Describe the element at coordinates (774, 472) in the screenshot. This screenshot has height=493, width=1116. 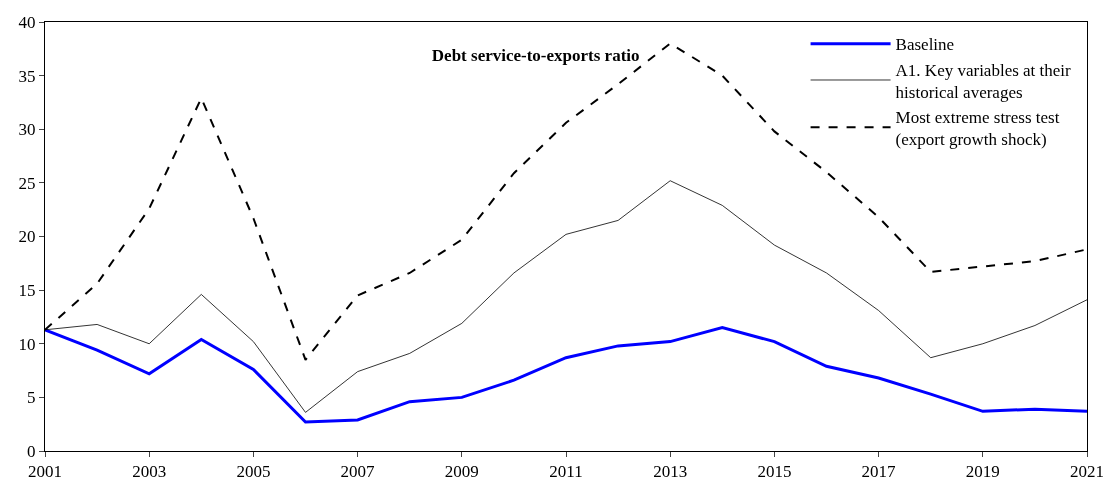
I see `x-tick-label: 2015` at that location.